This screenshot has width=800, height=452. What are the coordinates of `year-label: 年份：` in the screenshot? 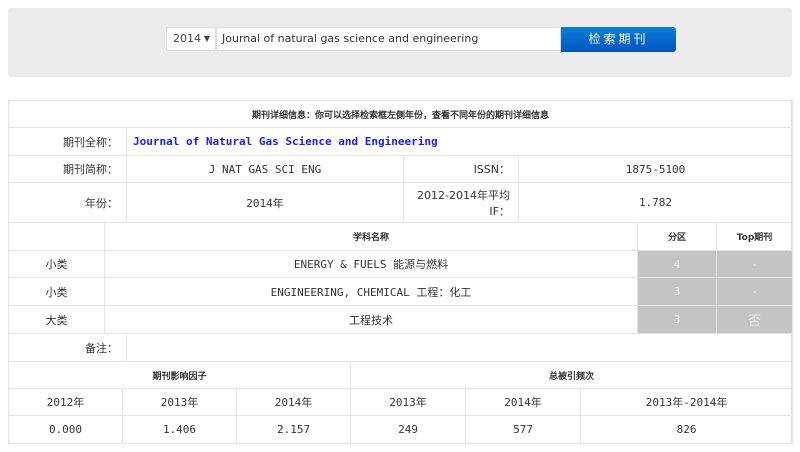 It's located at (67, 202).